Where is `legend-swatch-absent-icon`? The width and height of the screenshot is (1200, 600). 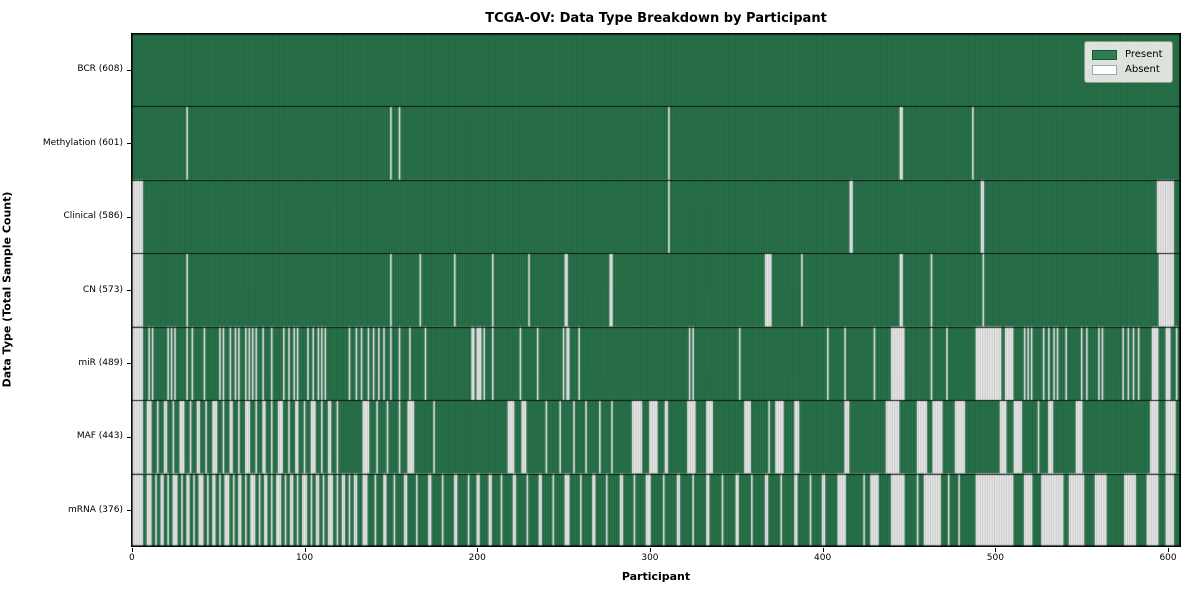 legend-swatch-absent-icon is located at coordinates (1104, 69).